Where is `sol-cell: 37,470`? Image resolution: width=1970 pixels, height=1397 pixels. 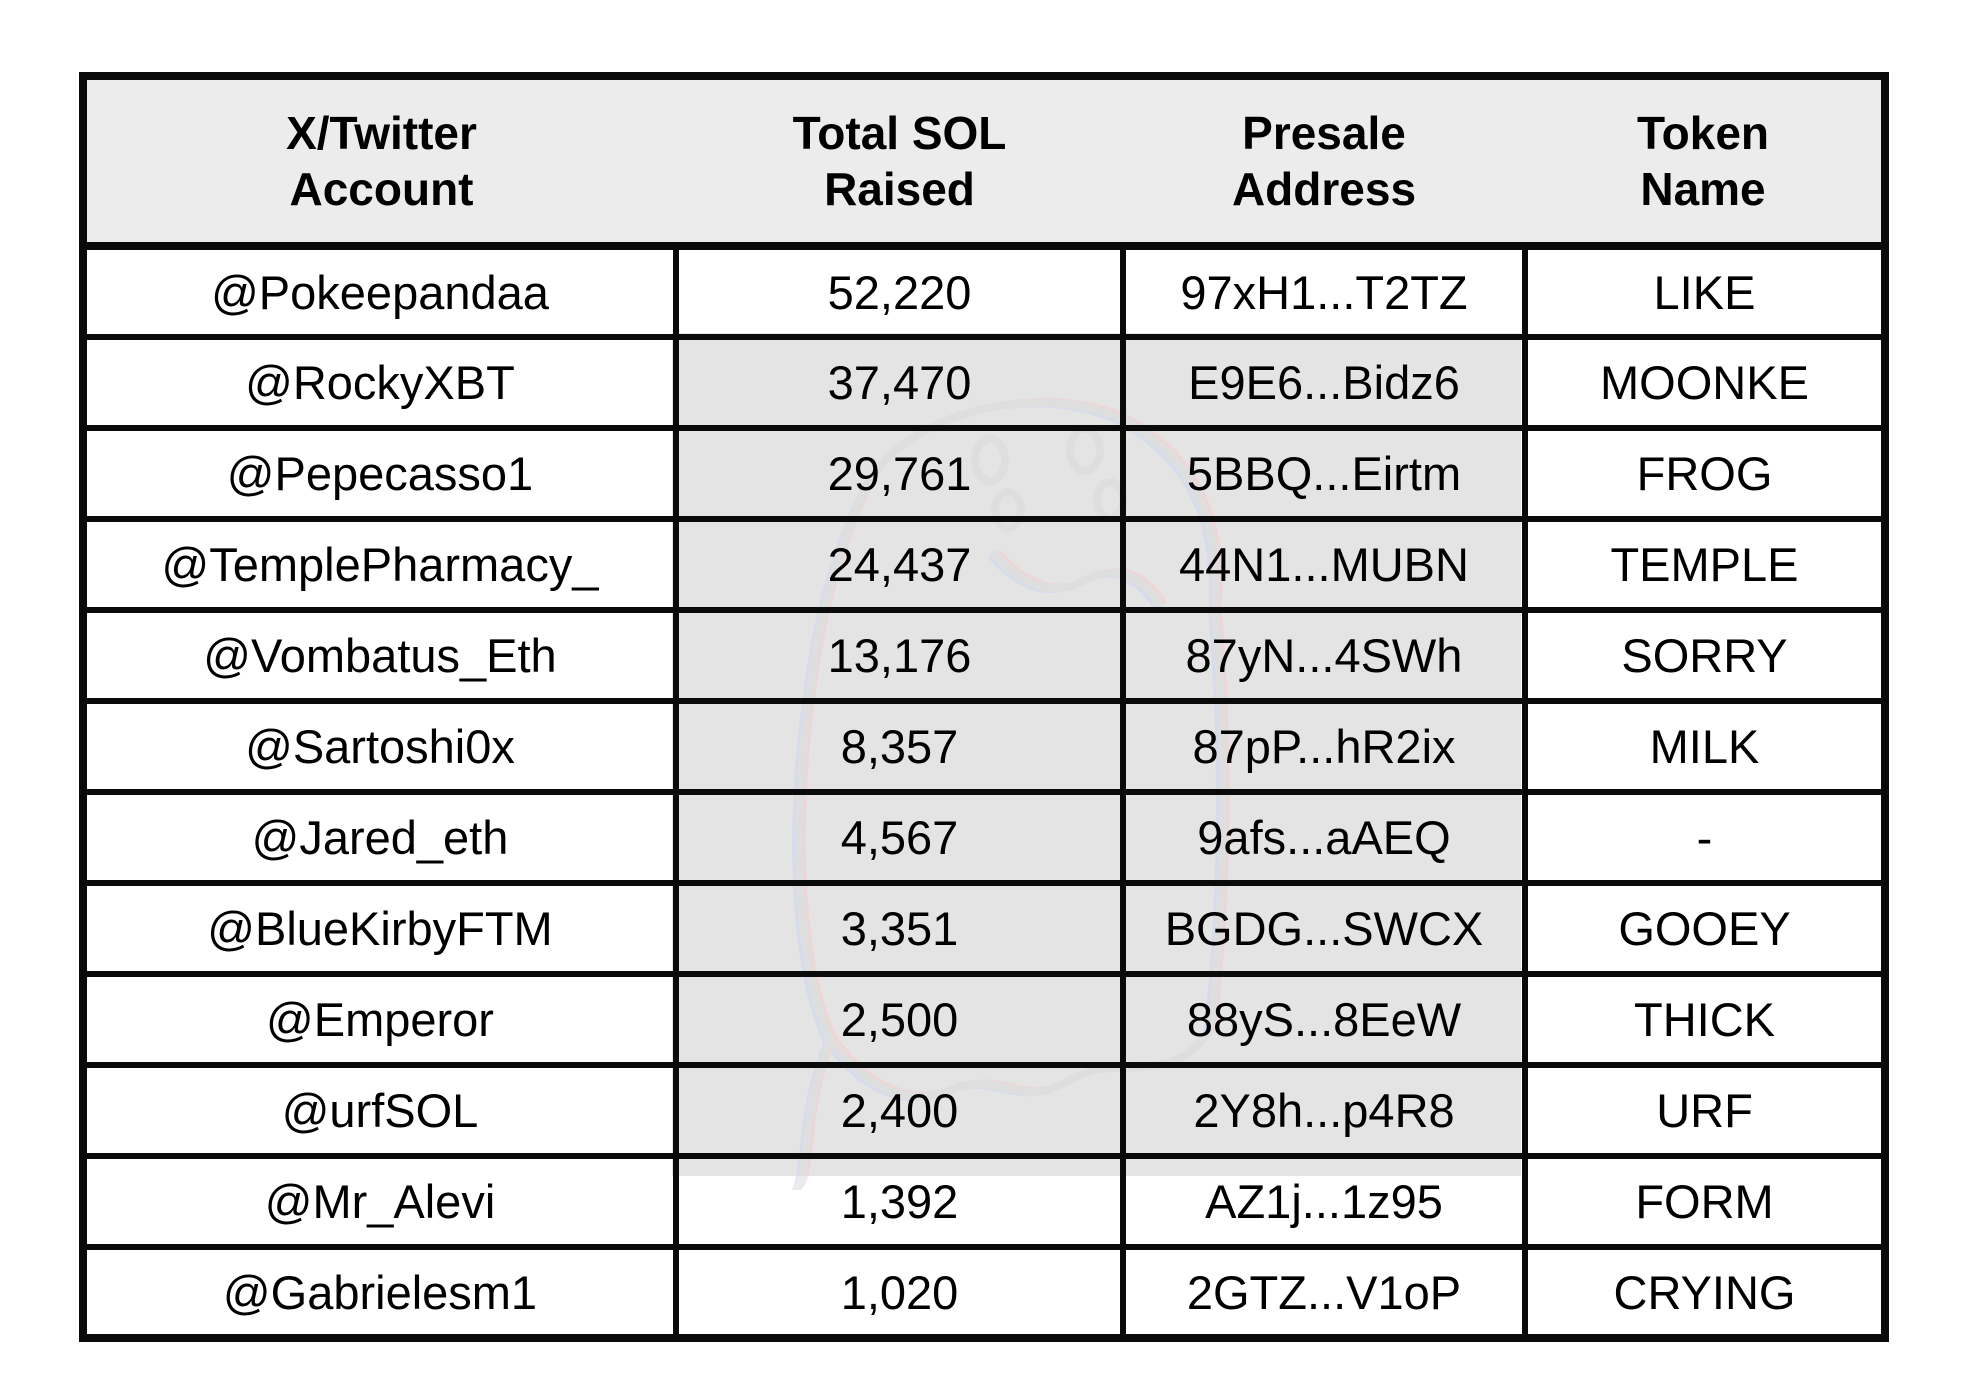
sol-cell: 37,470 is located at coordinates (899, 382).